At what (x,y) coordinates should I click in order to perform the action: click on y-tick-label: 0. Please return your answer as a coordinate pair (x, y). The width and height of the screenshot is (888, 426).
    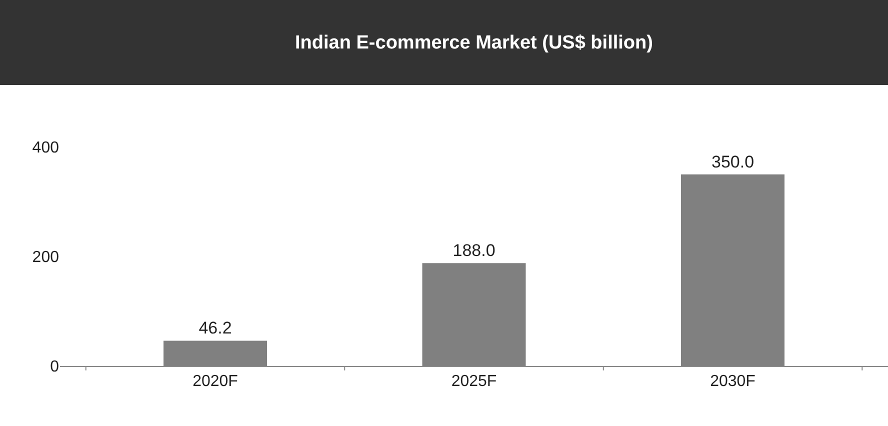
    Looking at the image, I should click on (55, 367).